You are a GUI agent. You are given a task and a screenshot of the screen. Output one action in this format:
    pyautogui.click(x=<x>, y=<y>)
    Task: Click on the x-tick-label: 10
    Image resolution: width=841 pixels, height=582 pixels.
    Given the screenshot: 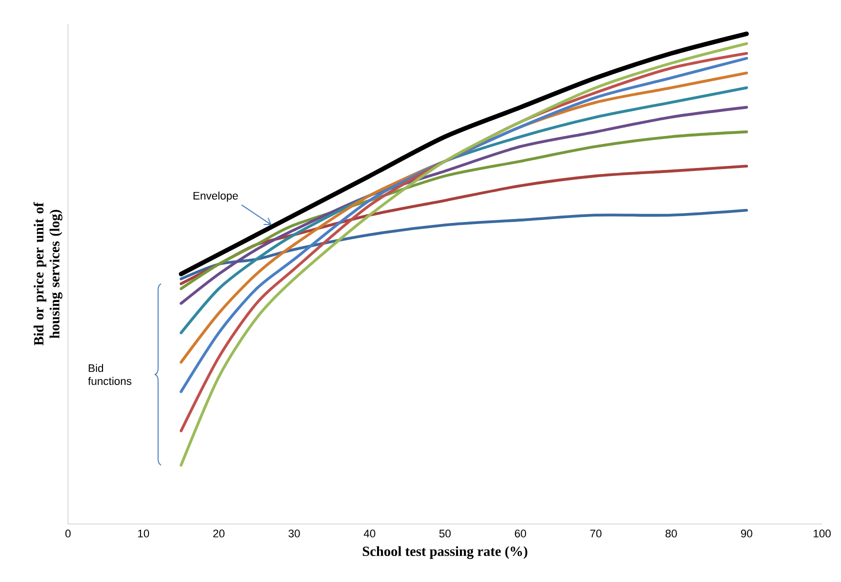 What is the action you would take?
    pyautogui.click(x=144, y=534)
    